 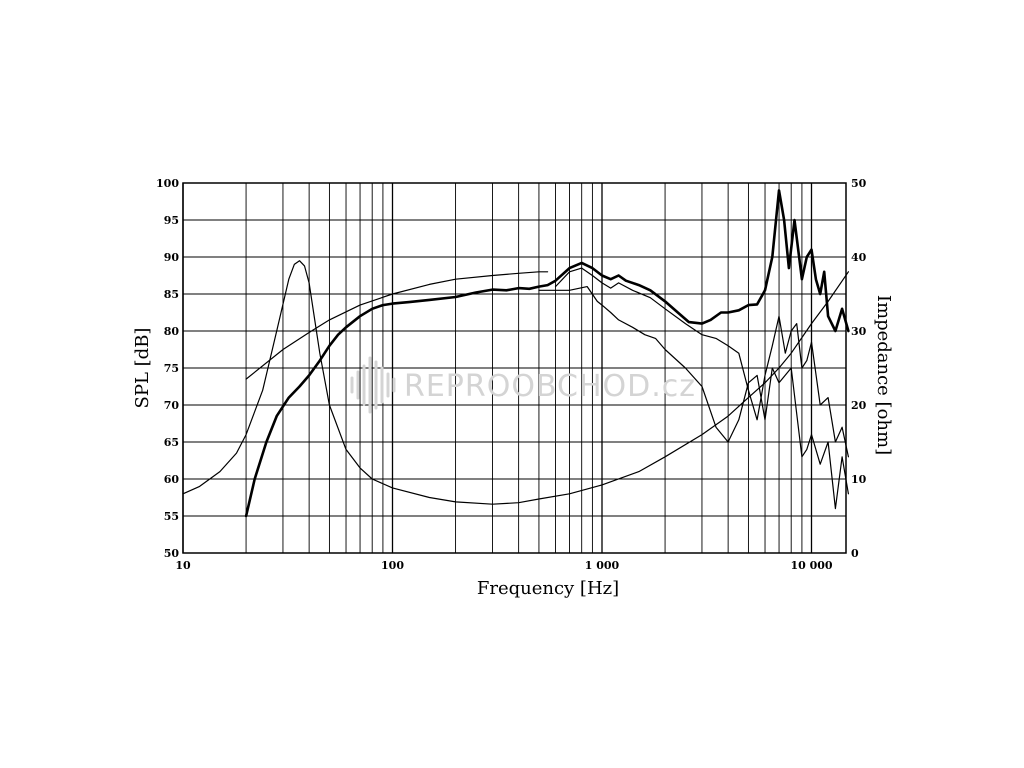 What do you see at coordinates (171, 442) in the screenshot?
I see `y-left-tick-label: 65` at bounding box center [171, 442].